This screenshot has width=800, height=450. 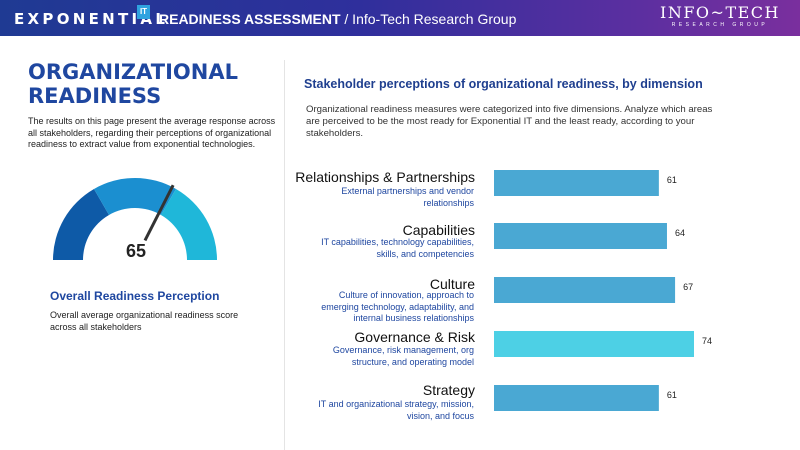 What do you see at coordinates (159, 213) in the screenshot?
I see `gauge-needle` at bounding box center [159, 213].